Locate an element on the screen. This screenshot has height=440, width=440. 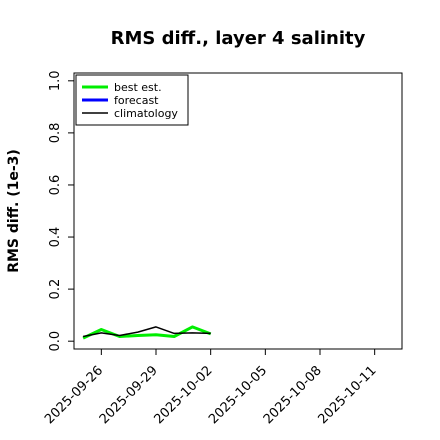
y-tick-label: 0.6 is located at coordinates (55, 185).